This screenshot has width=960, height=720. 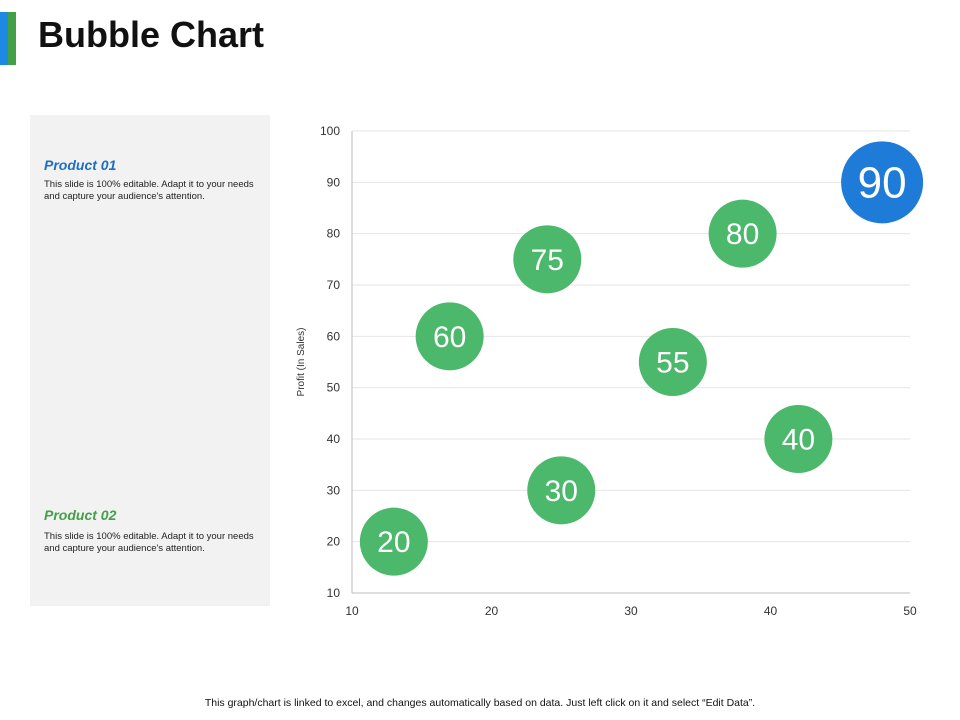 I want to click on product-02-title: Product 02, so click(x=80, y=515).